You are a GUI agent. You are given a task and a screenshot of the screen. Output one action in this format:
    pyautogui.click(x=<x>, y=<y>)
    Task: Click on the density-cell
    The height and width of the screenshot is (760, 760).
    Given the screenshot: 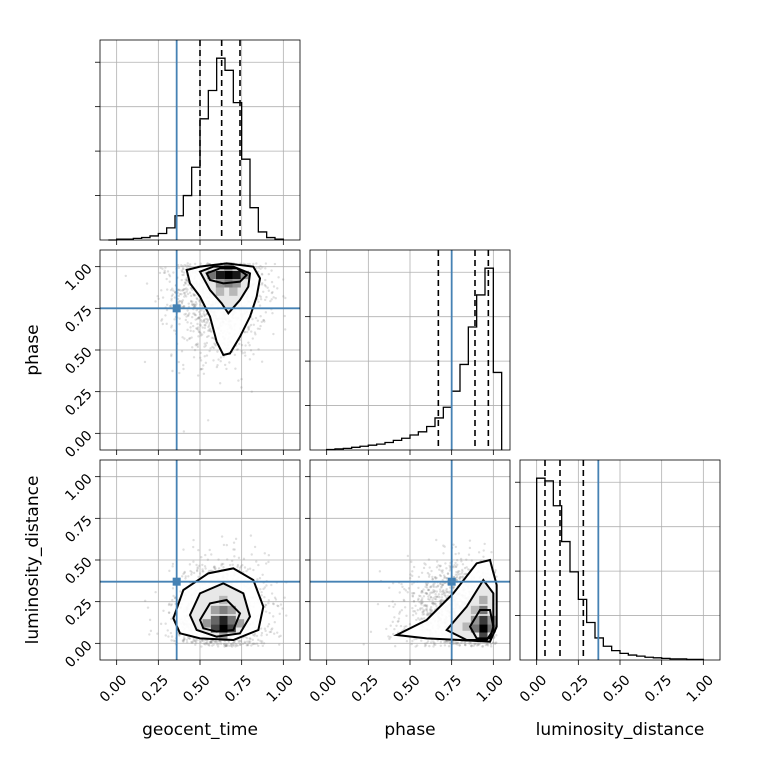 What is the action you would take?
    pyautogui.click(x=231, y=610)
    